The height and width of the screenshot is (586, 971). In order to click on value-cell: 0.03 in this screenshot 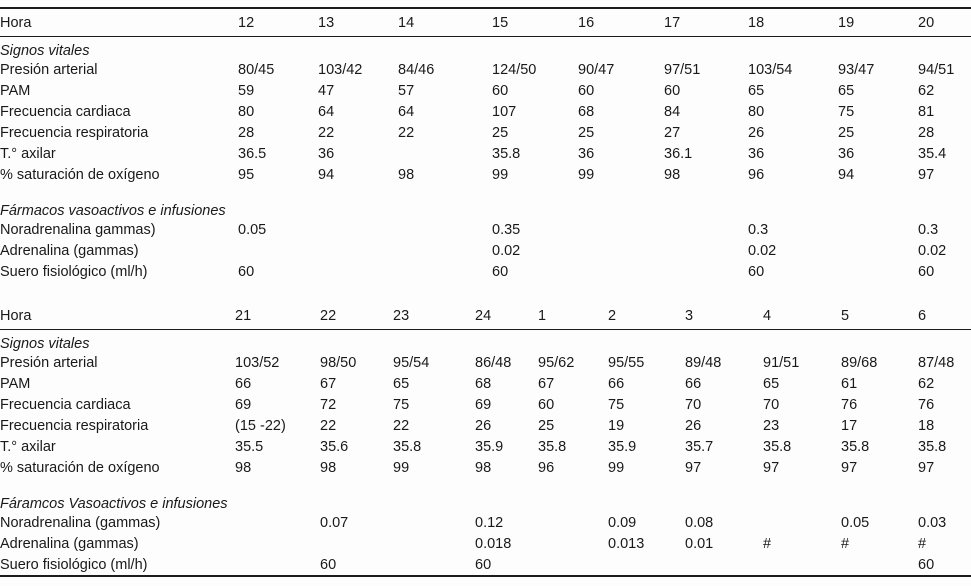, I will do `click(932, 522)`.